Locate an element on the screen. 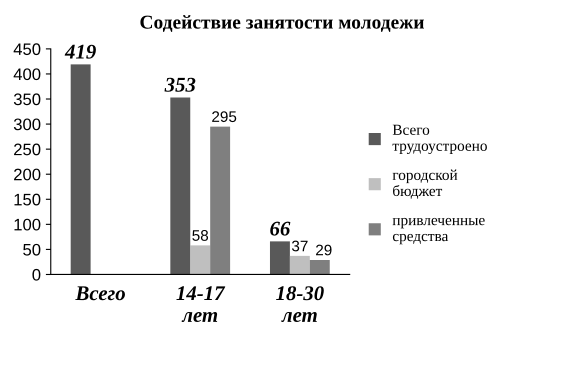  y-tick-label: 150 is located at coordinates (27, 200).